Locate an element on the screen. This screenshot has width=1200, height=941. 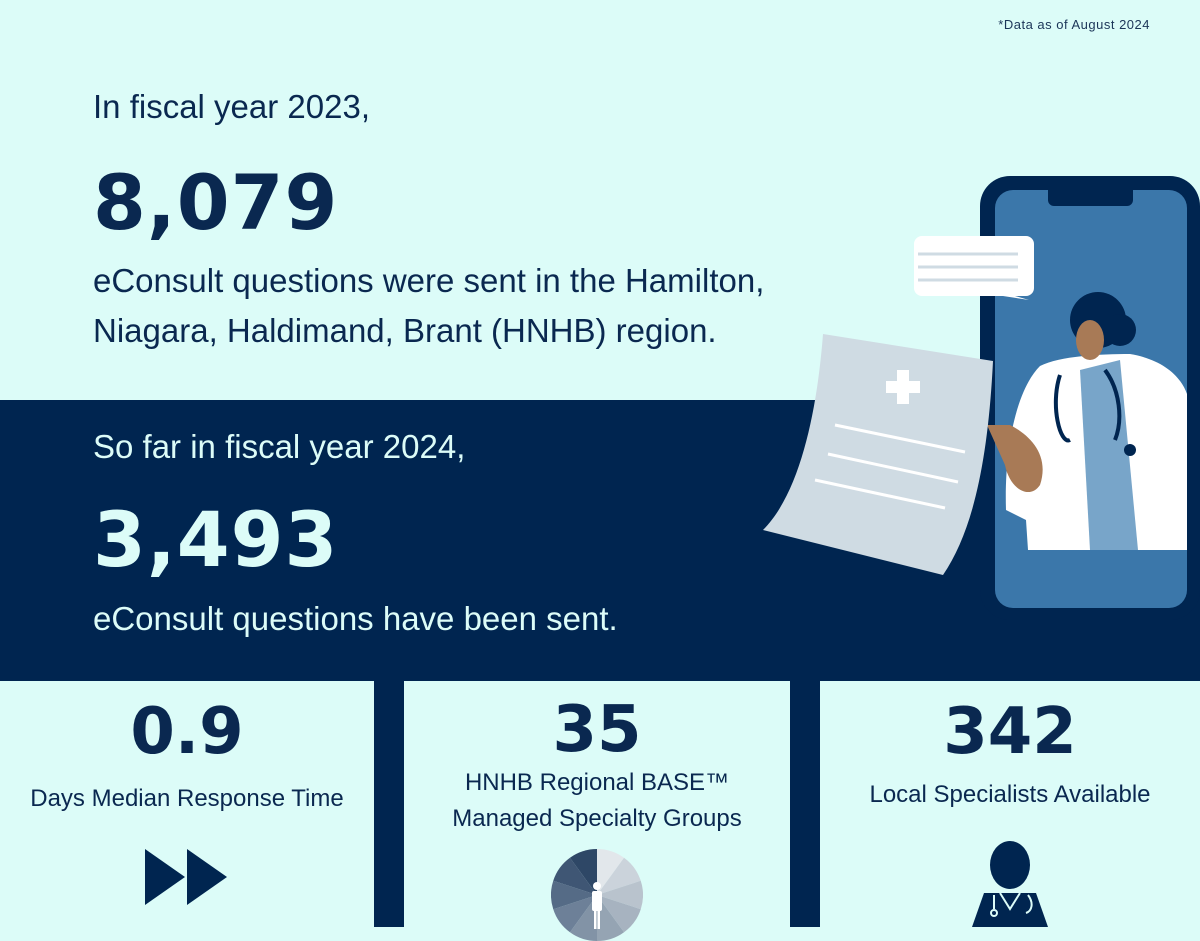
specialty-groups-value: 35 is located at coordinates (597, 730).